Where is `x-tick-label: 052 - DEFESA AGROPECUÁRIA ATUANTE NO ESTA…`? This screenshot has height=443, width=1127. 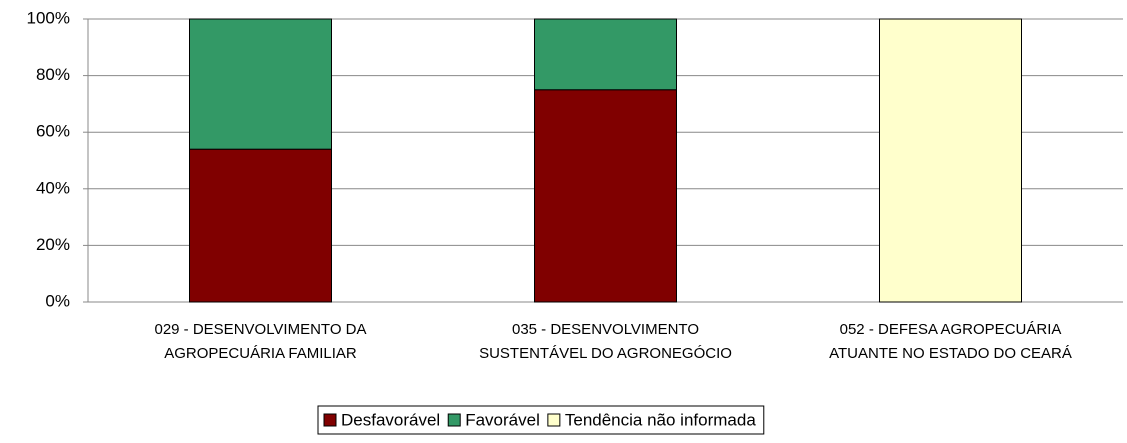 x-tick-label: 052 - DEFESA AGROPECUÁRIA ATUANTE NO ESTA… is located at coordinates (950, 341).